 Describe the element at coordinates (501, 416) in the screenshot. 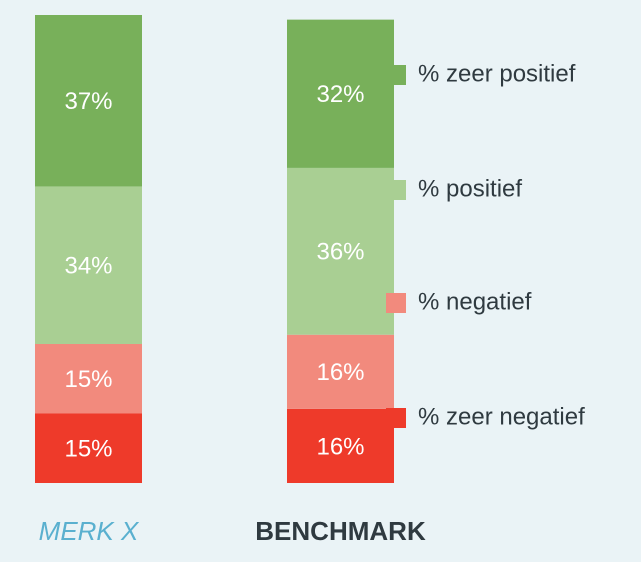

I see `legend-label: % zeer negatief` at that location.